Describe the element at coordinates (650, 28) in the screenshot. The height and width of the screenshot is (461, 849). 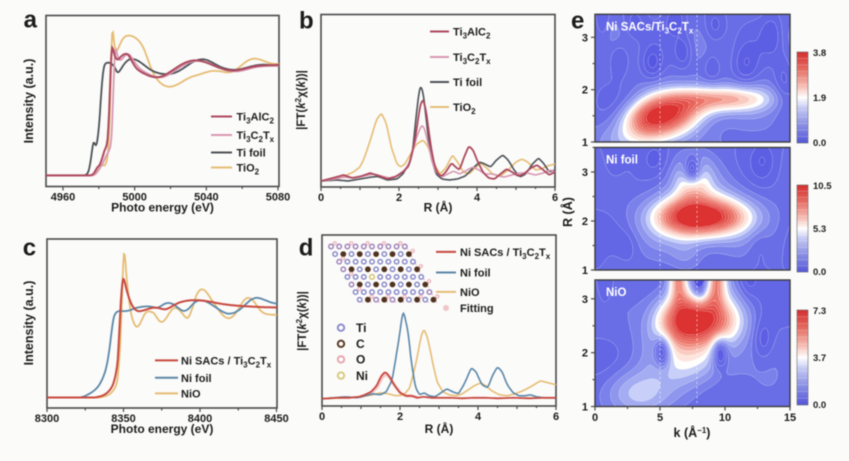
I see `svg-text: Ni SACs/Ti3C2Tx` at that location.